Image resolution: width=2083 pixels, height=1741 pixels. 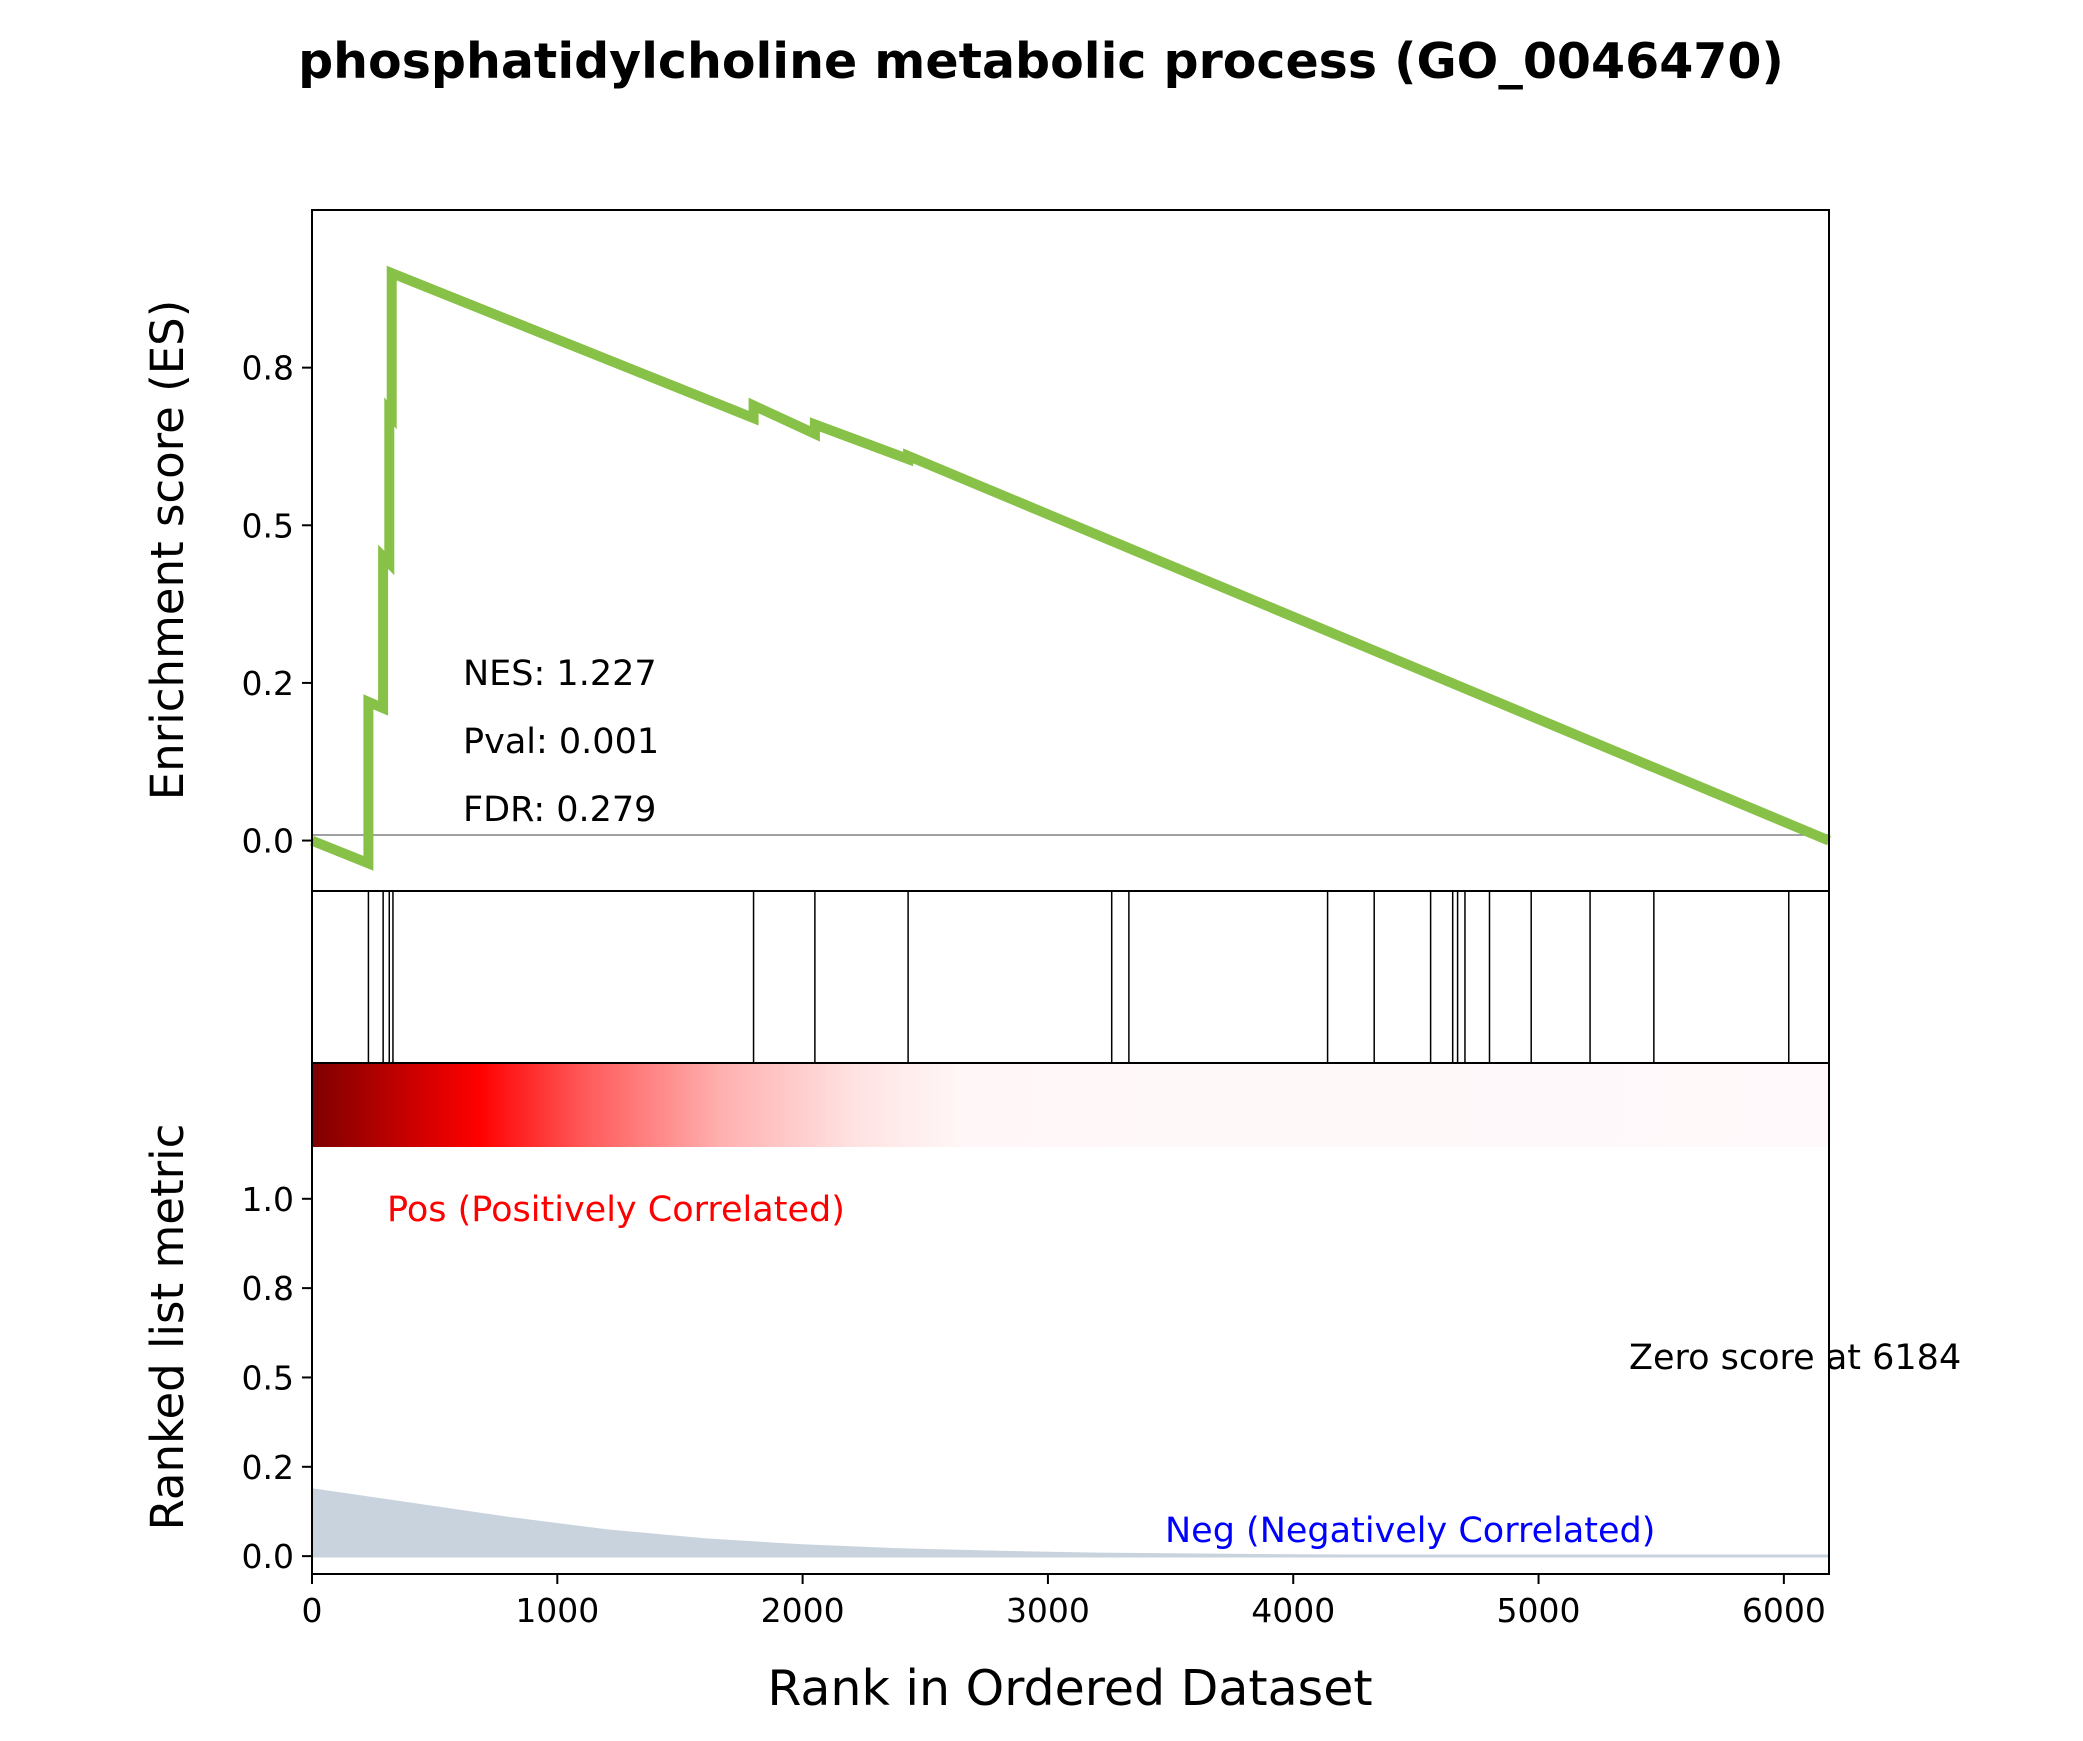 I want to click on hits-panel, so click(x=1070, y=977).